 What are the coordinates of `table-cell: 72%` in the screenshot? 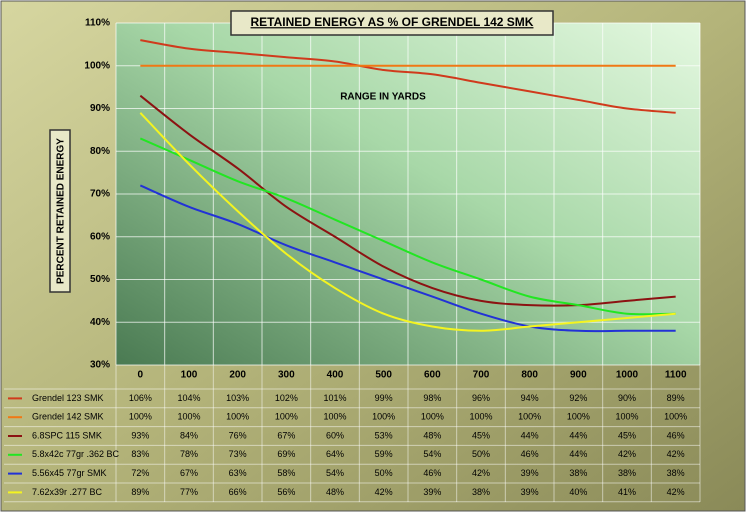 It's located at (140, 473).